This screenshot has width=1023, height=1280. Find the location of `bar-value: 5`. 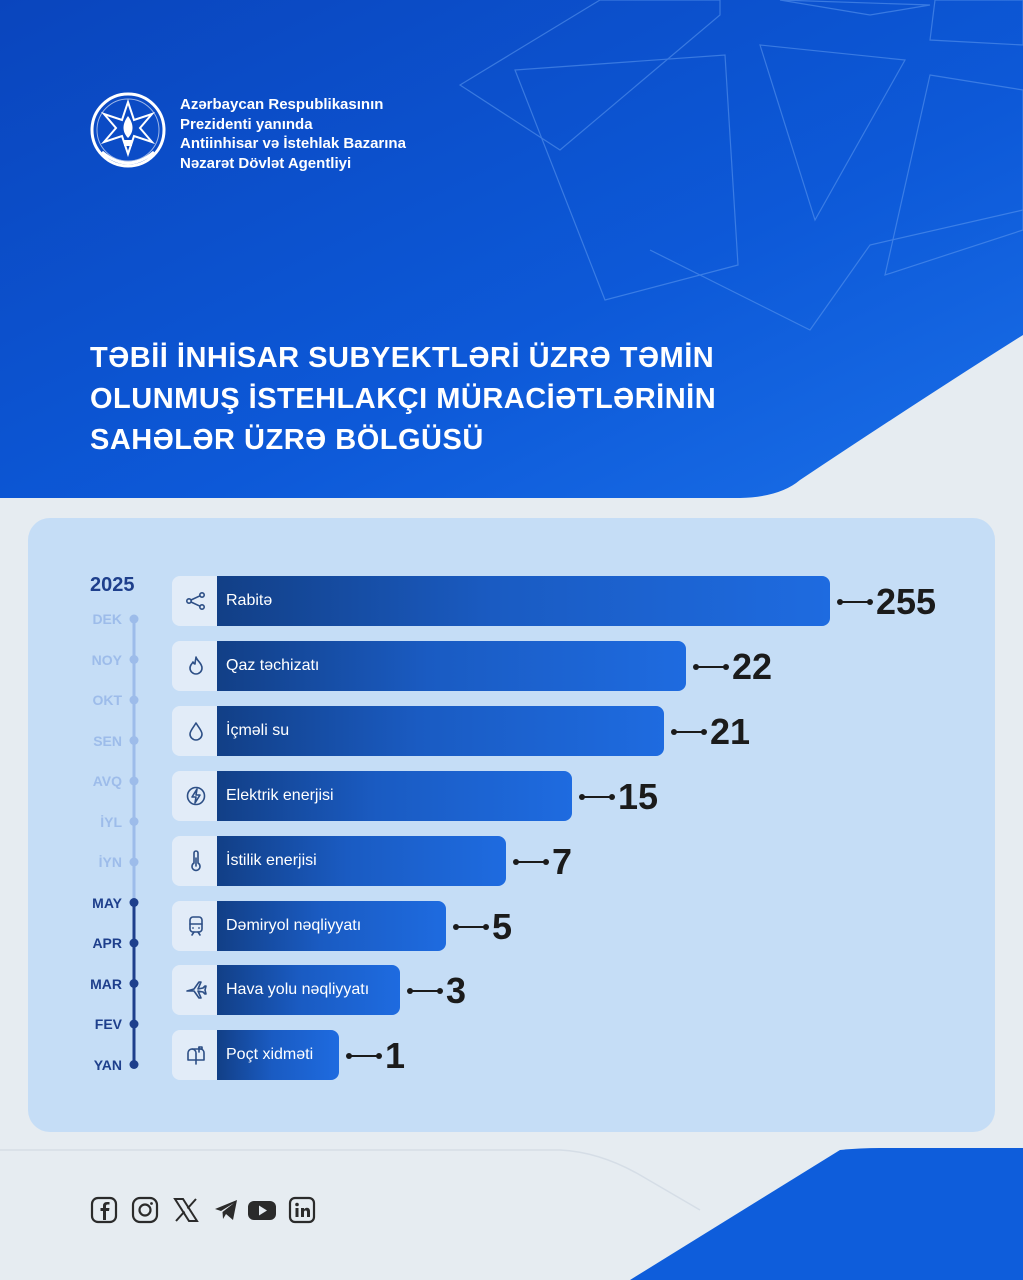

bar-value: 5 is located at coordinates (502, 926).